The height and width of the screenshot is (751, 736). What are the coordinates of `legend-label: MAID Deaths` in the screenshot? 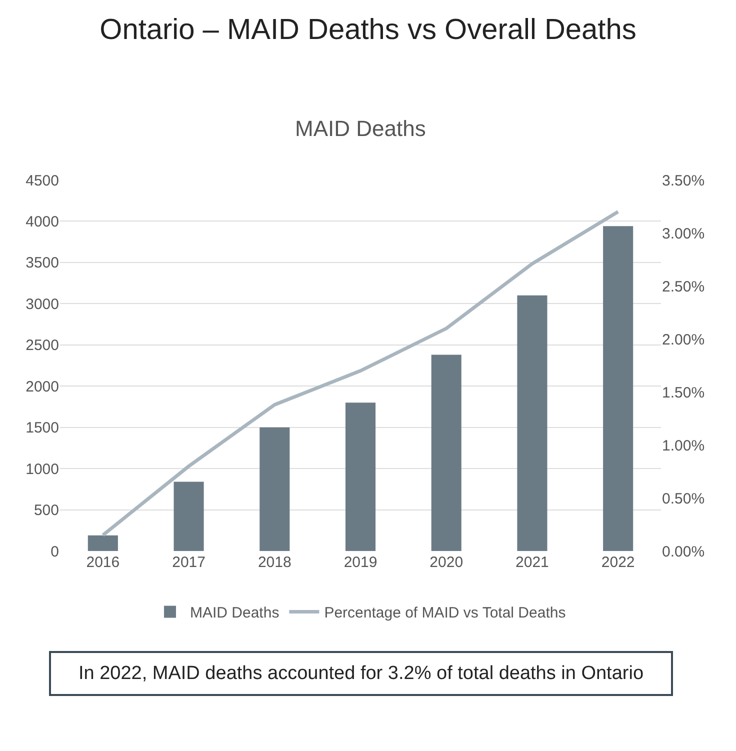 It's located at (235, 613).